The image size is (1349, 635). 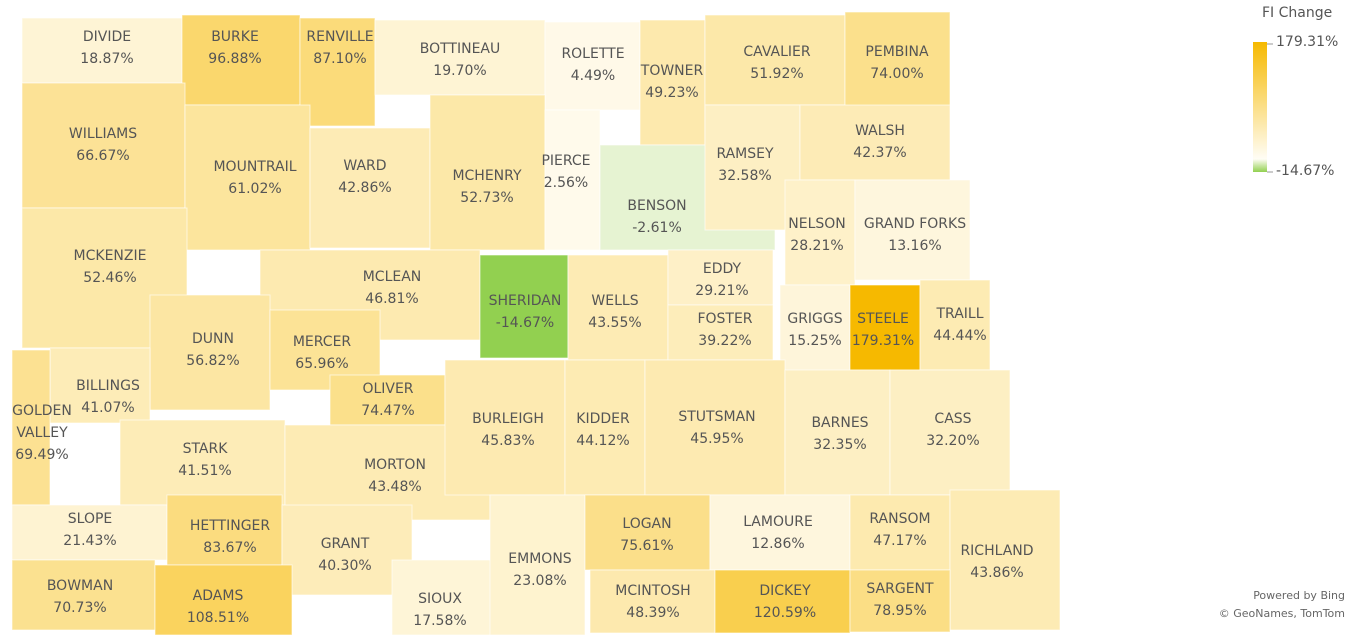 I want to click on county-name: CASS, so click(x=953, y=419).